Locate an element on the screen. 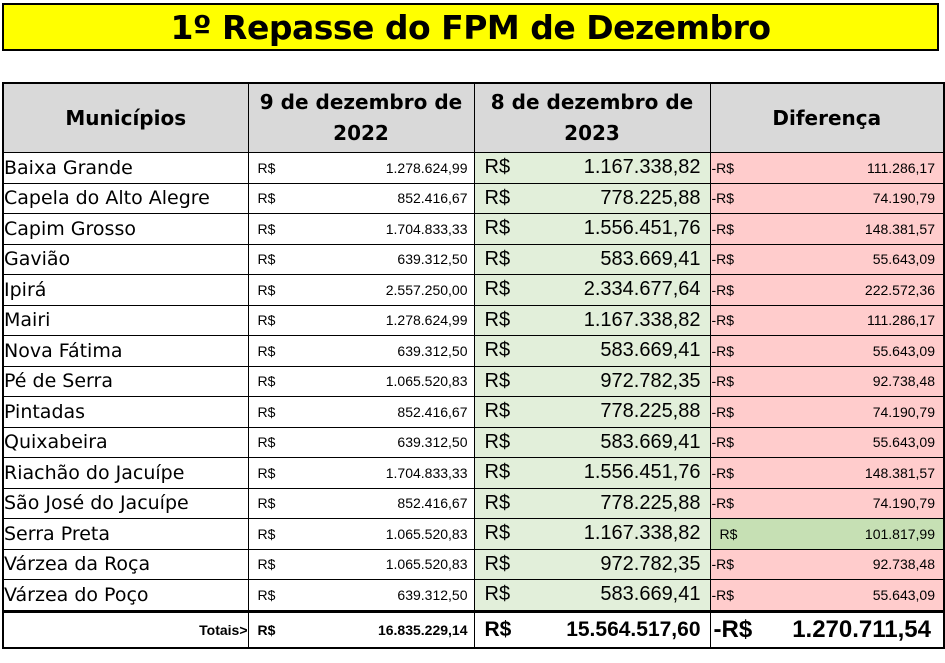 This screenshot has height=663, width=945. header-2023-line2: 2023 is located at coordinates (592, 133).